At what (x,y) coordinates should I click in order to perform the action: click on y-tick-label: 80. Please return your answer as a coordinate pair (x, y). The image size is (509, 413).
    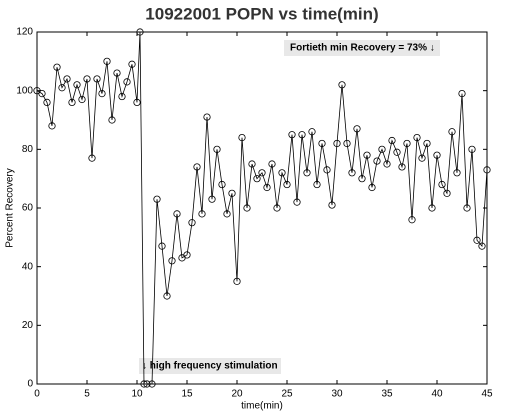
    Looking at the image, I should click on (28, 149).